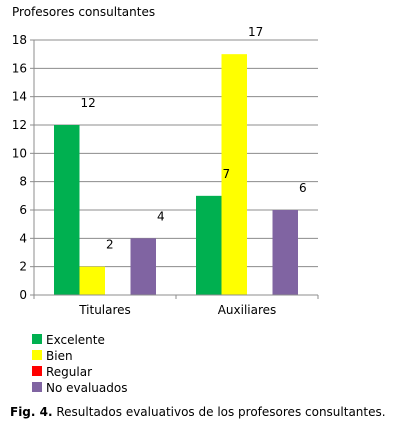  I want to click on legend-entry: No evaluados, so click(86, 388).